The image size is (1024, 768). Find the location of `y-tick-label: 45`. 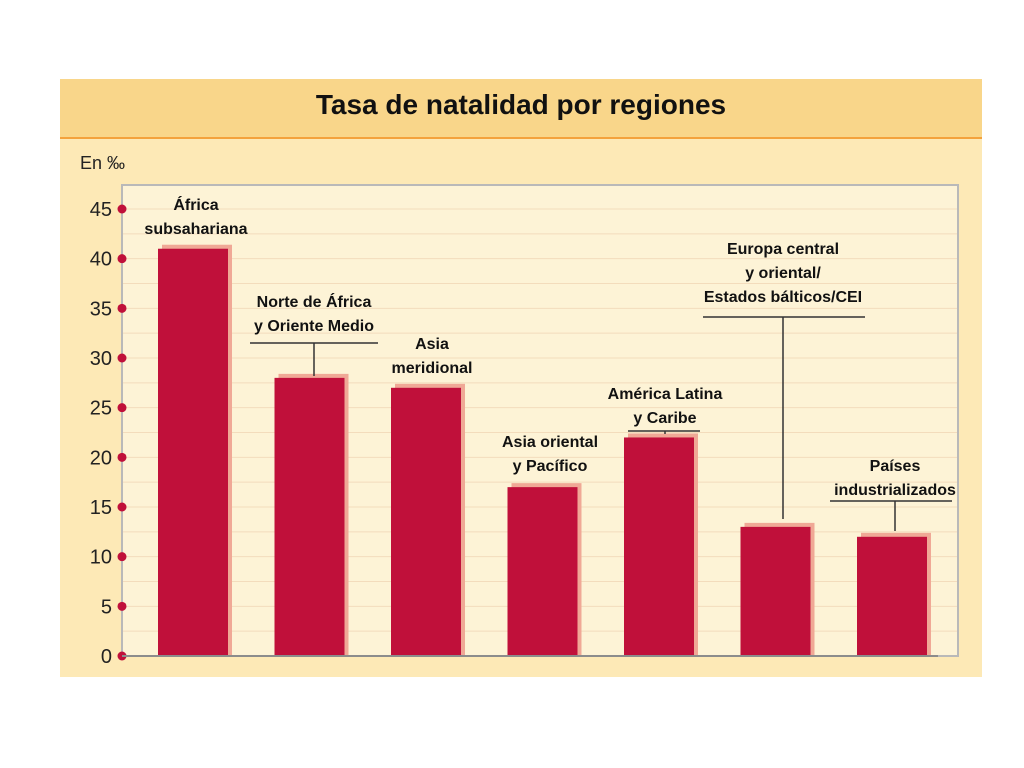

y-tick-label: 45 is located at coordinates (101, 210).